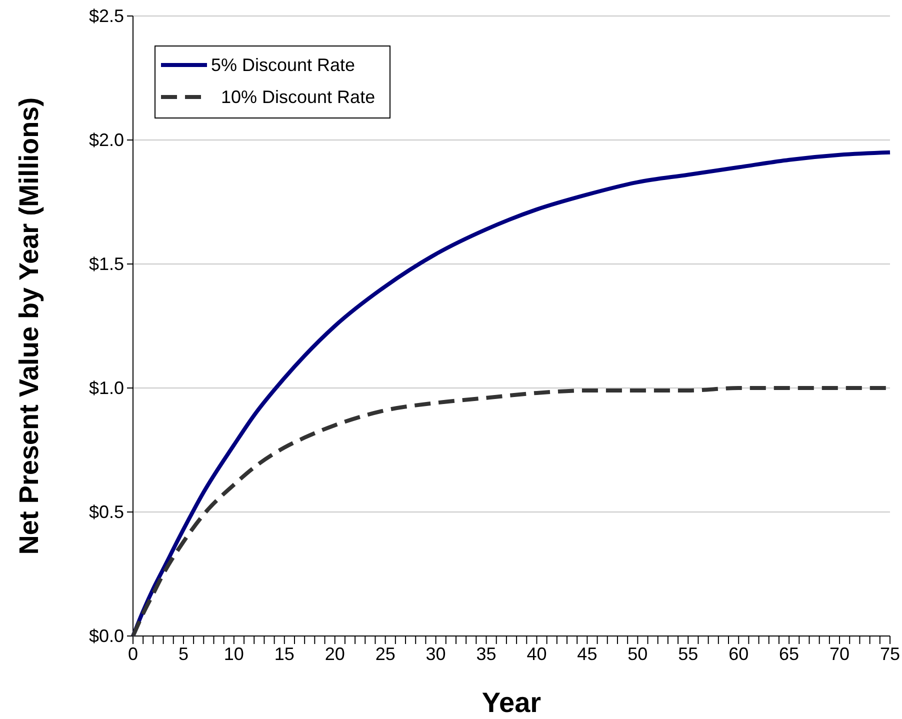 The image size is (902, 719). I want to click on x-tick-label: 40, so click(536, 654).